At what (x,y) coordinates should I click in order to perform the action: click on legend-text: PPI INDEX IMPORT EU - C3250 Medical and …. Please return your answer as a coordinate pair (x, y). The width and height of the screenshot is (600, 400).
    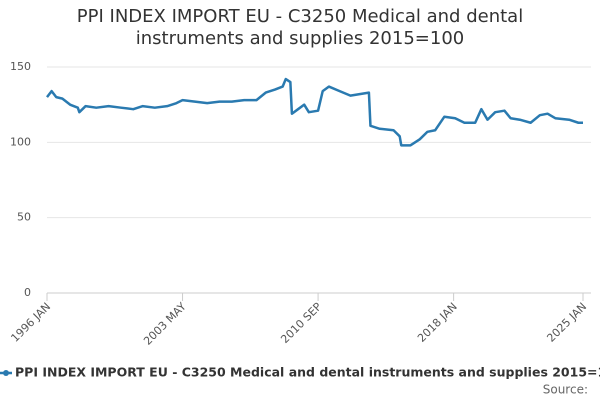
    Looking at the image, I should click on (307, 372).